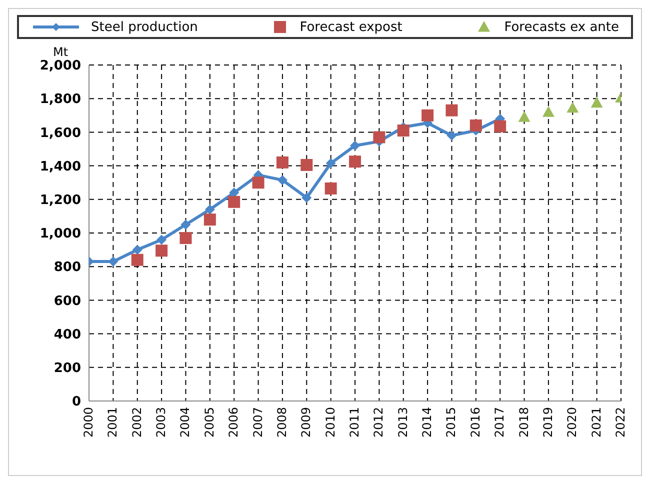 Image resolution: width=652 pixels, height=488 pixels. Describe the element at coordinates (113, 422) in the screenshot. I see `x-tick-label: 2001` at that location.